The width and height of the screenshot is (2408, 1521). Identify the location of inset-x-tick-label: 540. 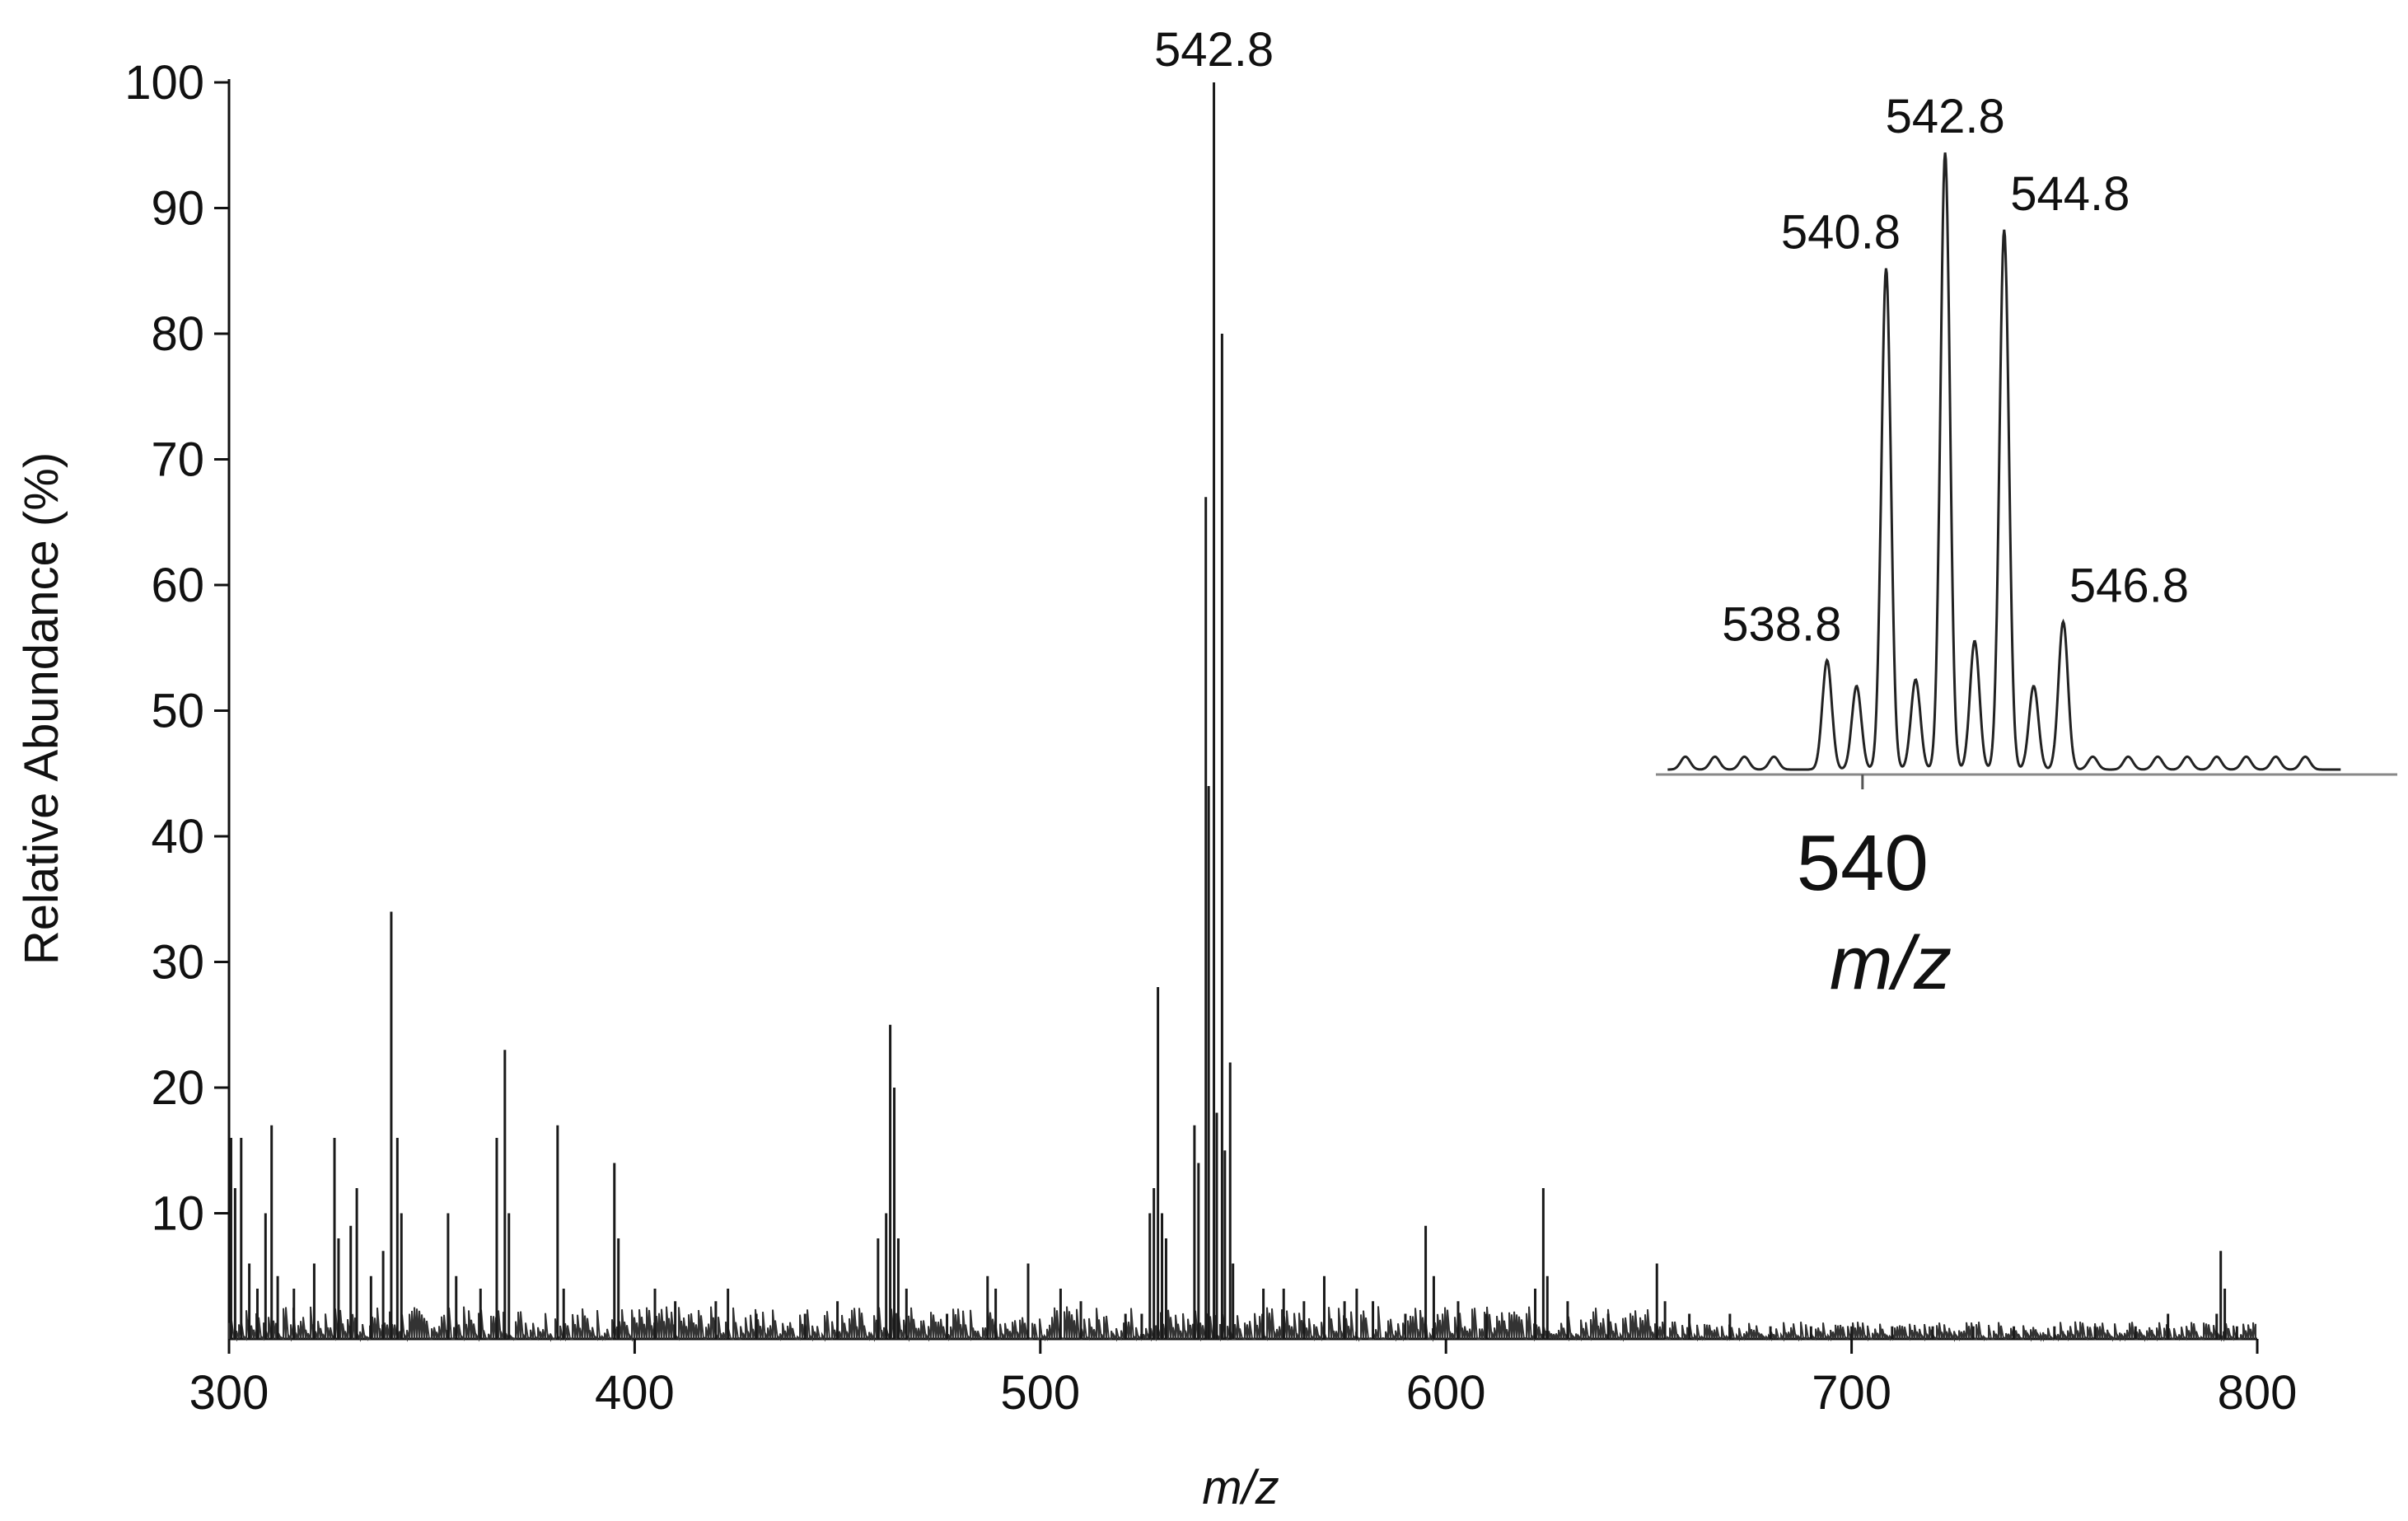
(1863, 863).